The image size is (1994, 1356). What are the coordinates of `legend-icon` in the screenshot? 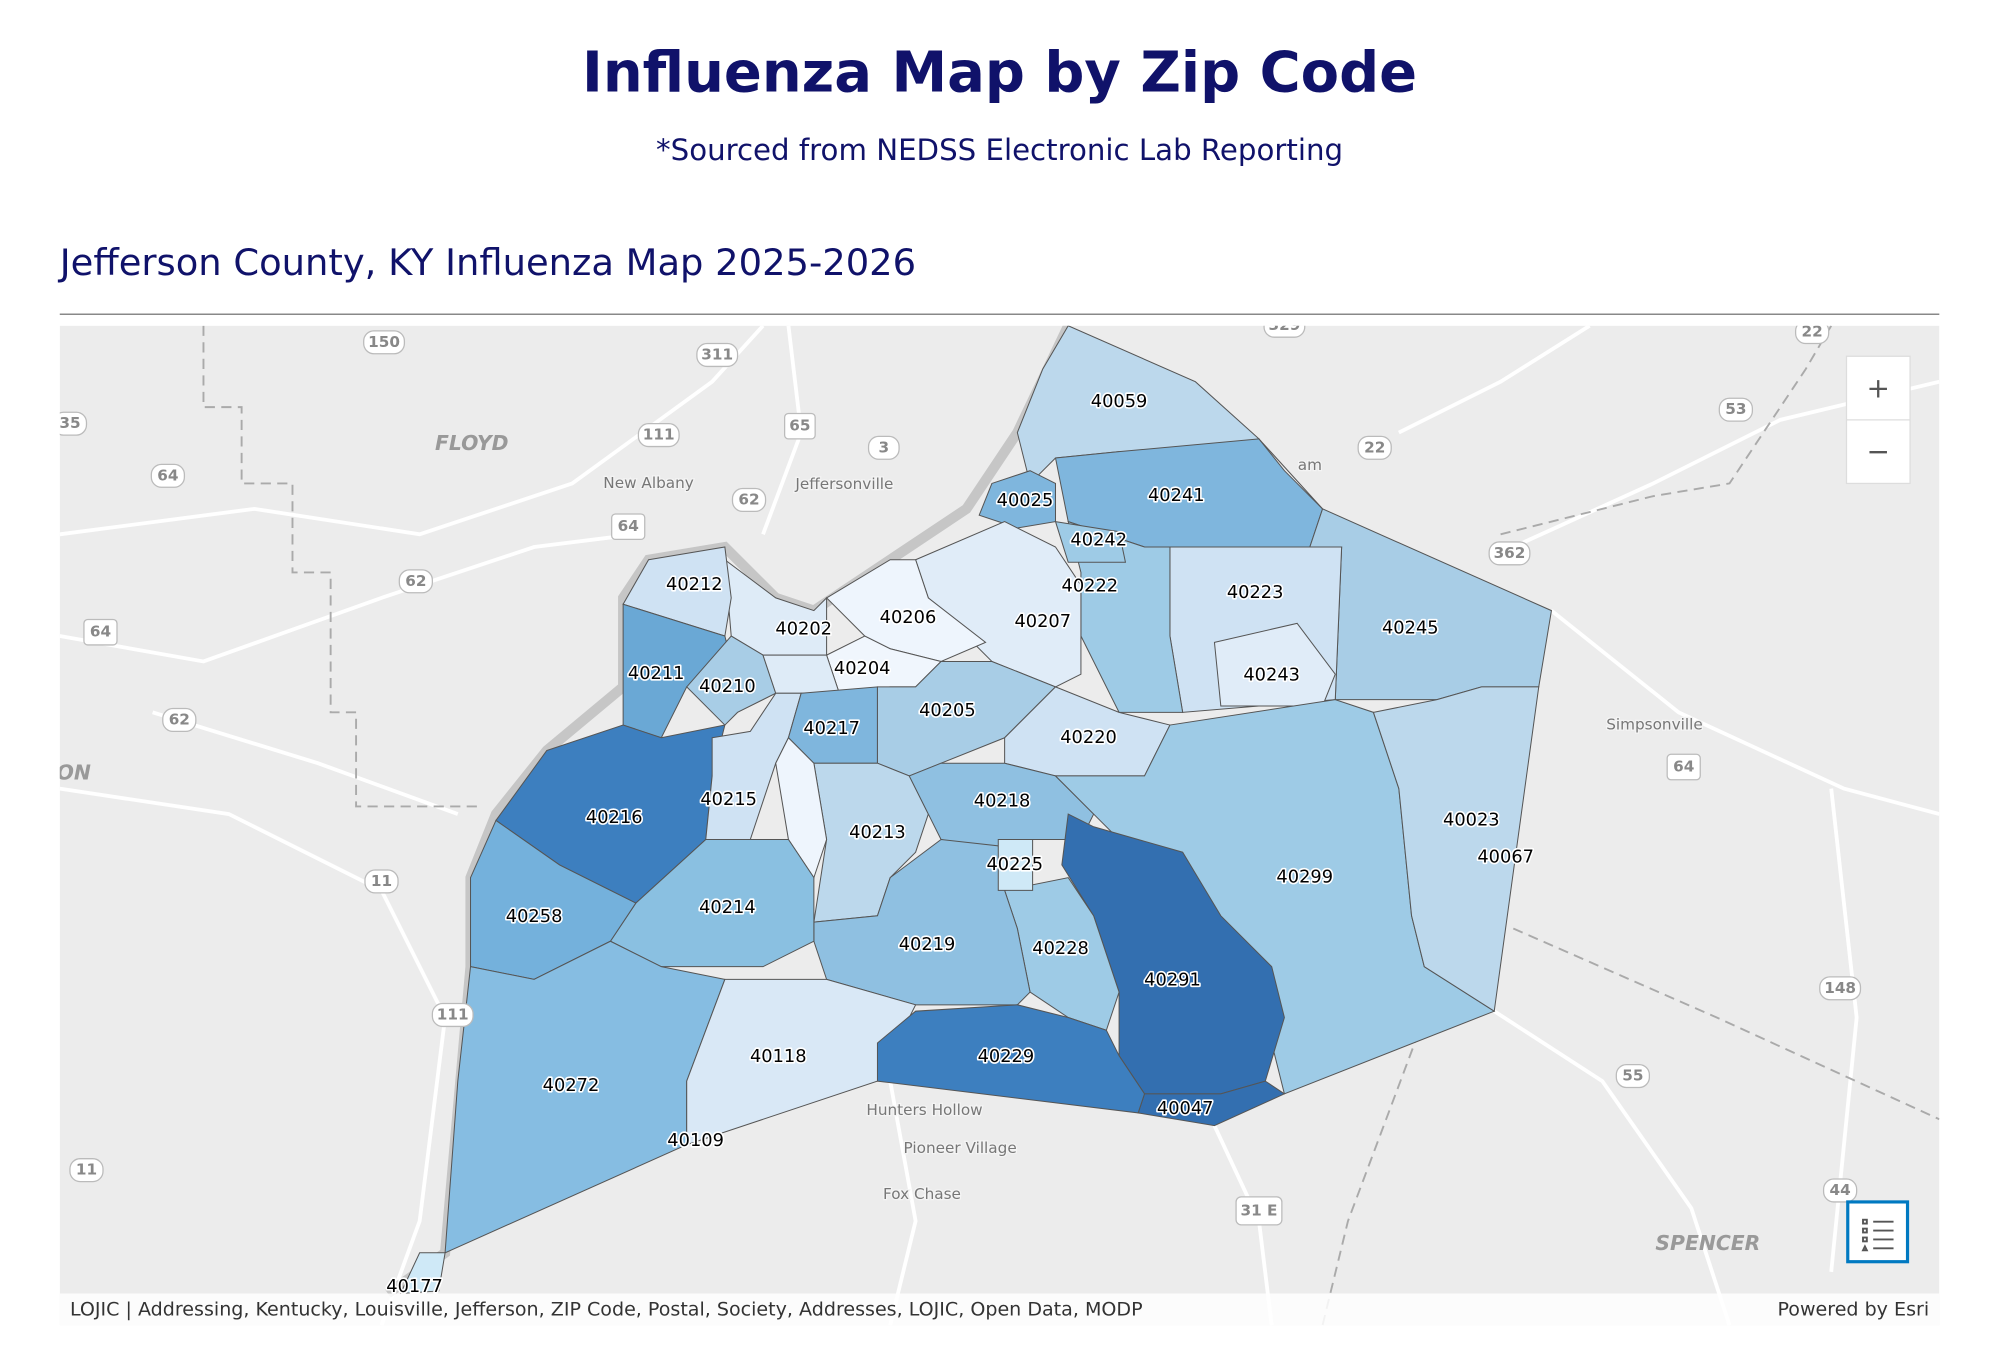 It's located at (1877, 1235).